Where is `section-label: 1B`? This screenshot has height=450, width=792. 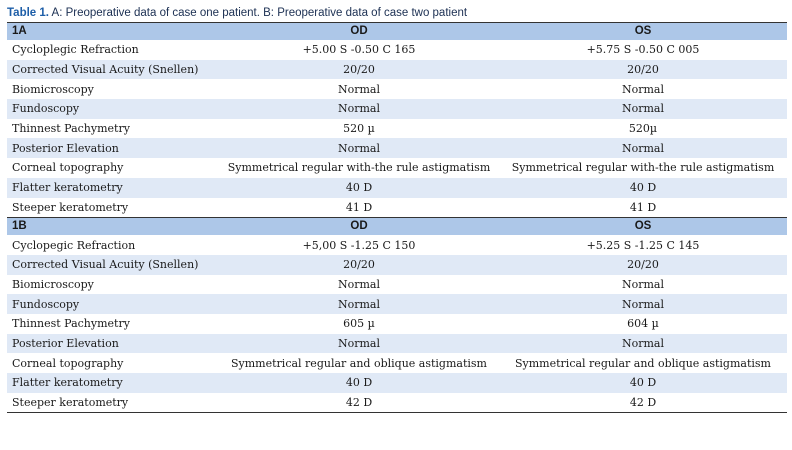 section-label: 1B is located at coordinates (113, 226).